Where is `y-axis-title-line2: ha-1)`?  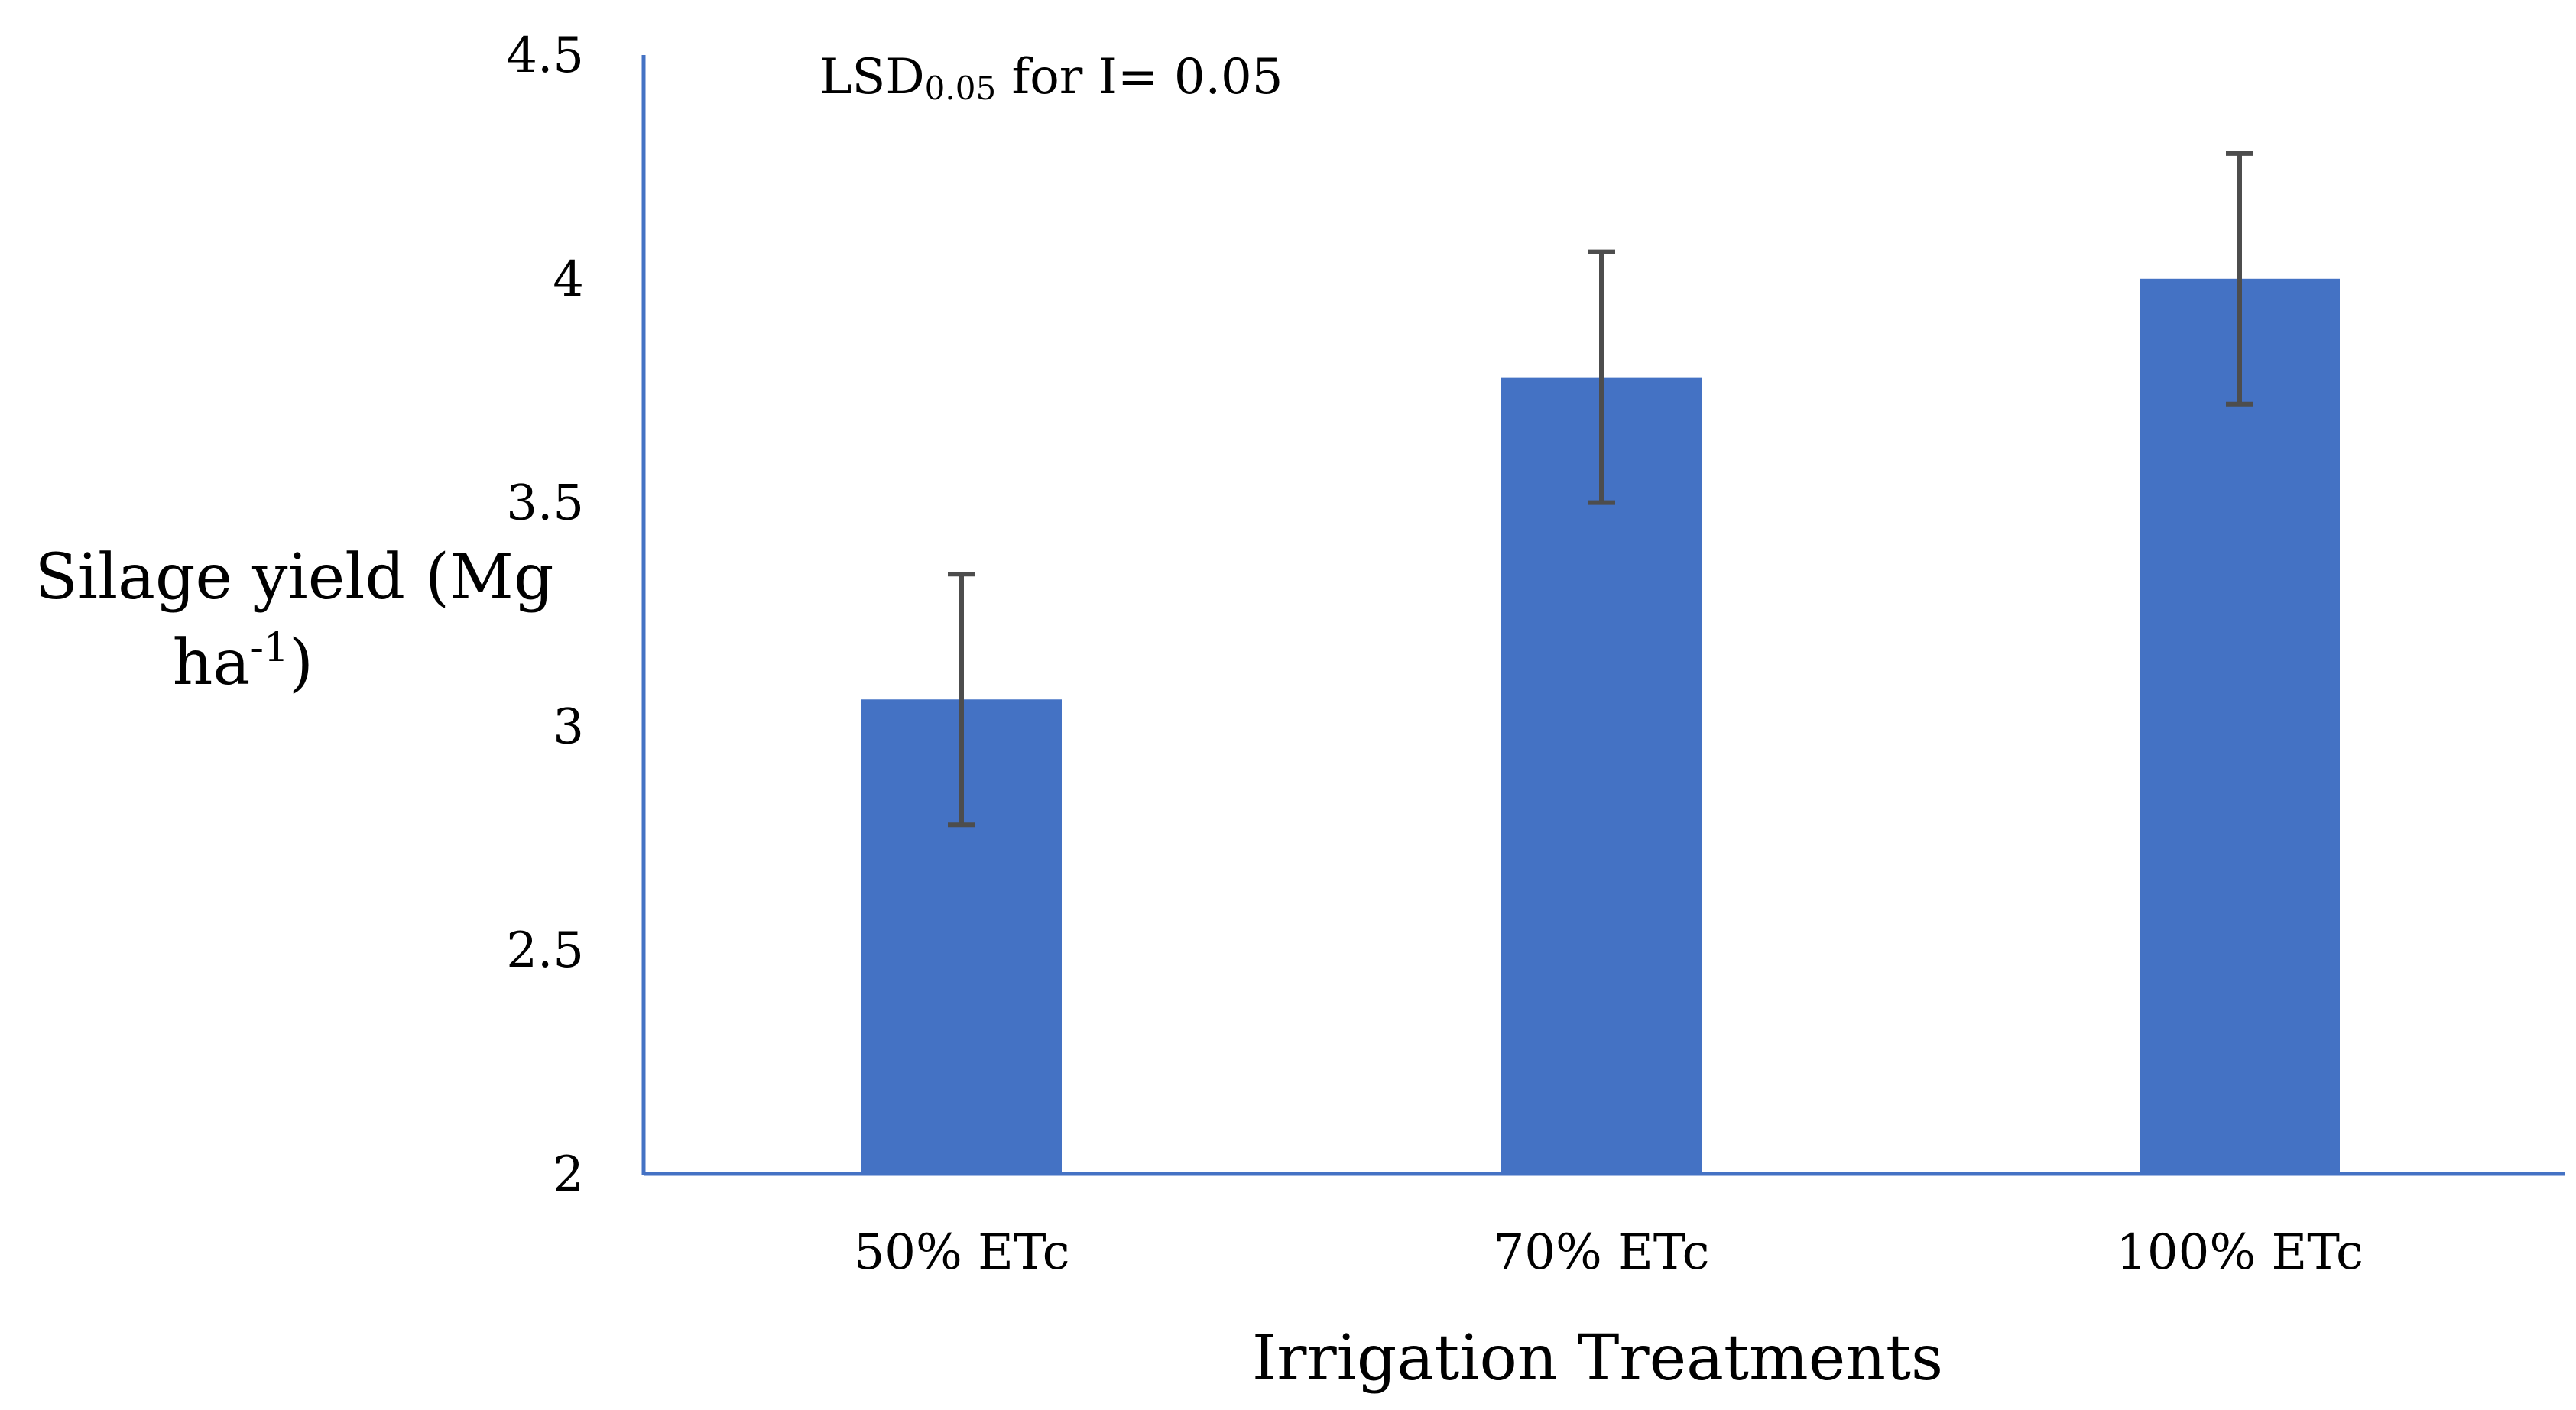
y-axis-title-line2: ha-1) is located at coordinates (243, 662).